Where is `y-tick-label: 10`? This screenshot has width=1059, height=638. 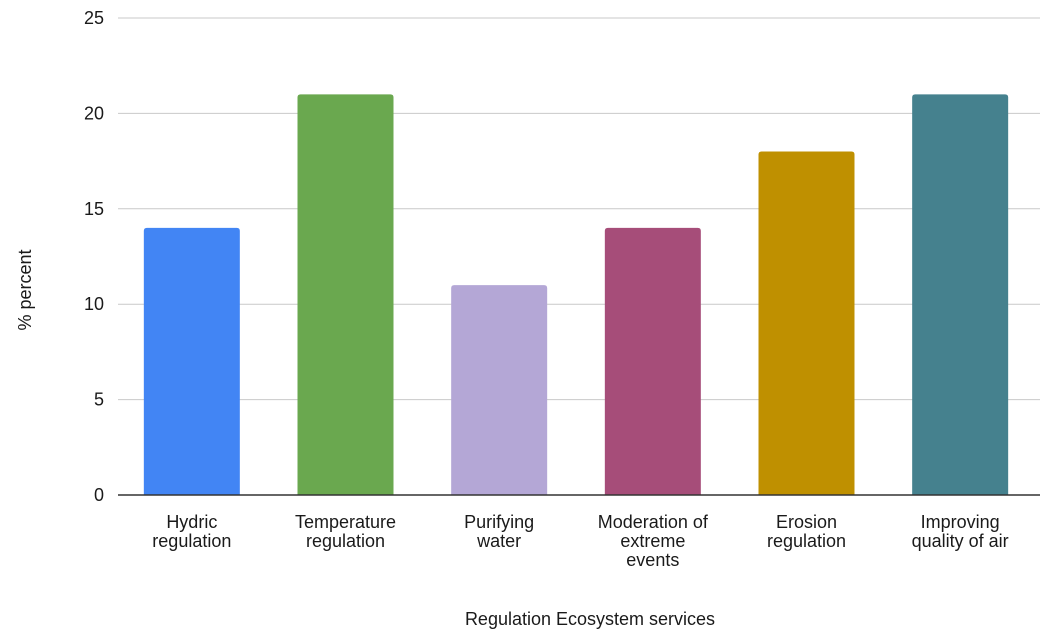 y-tick-label: 10 is located at coordinates (94, 304).